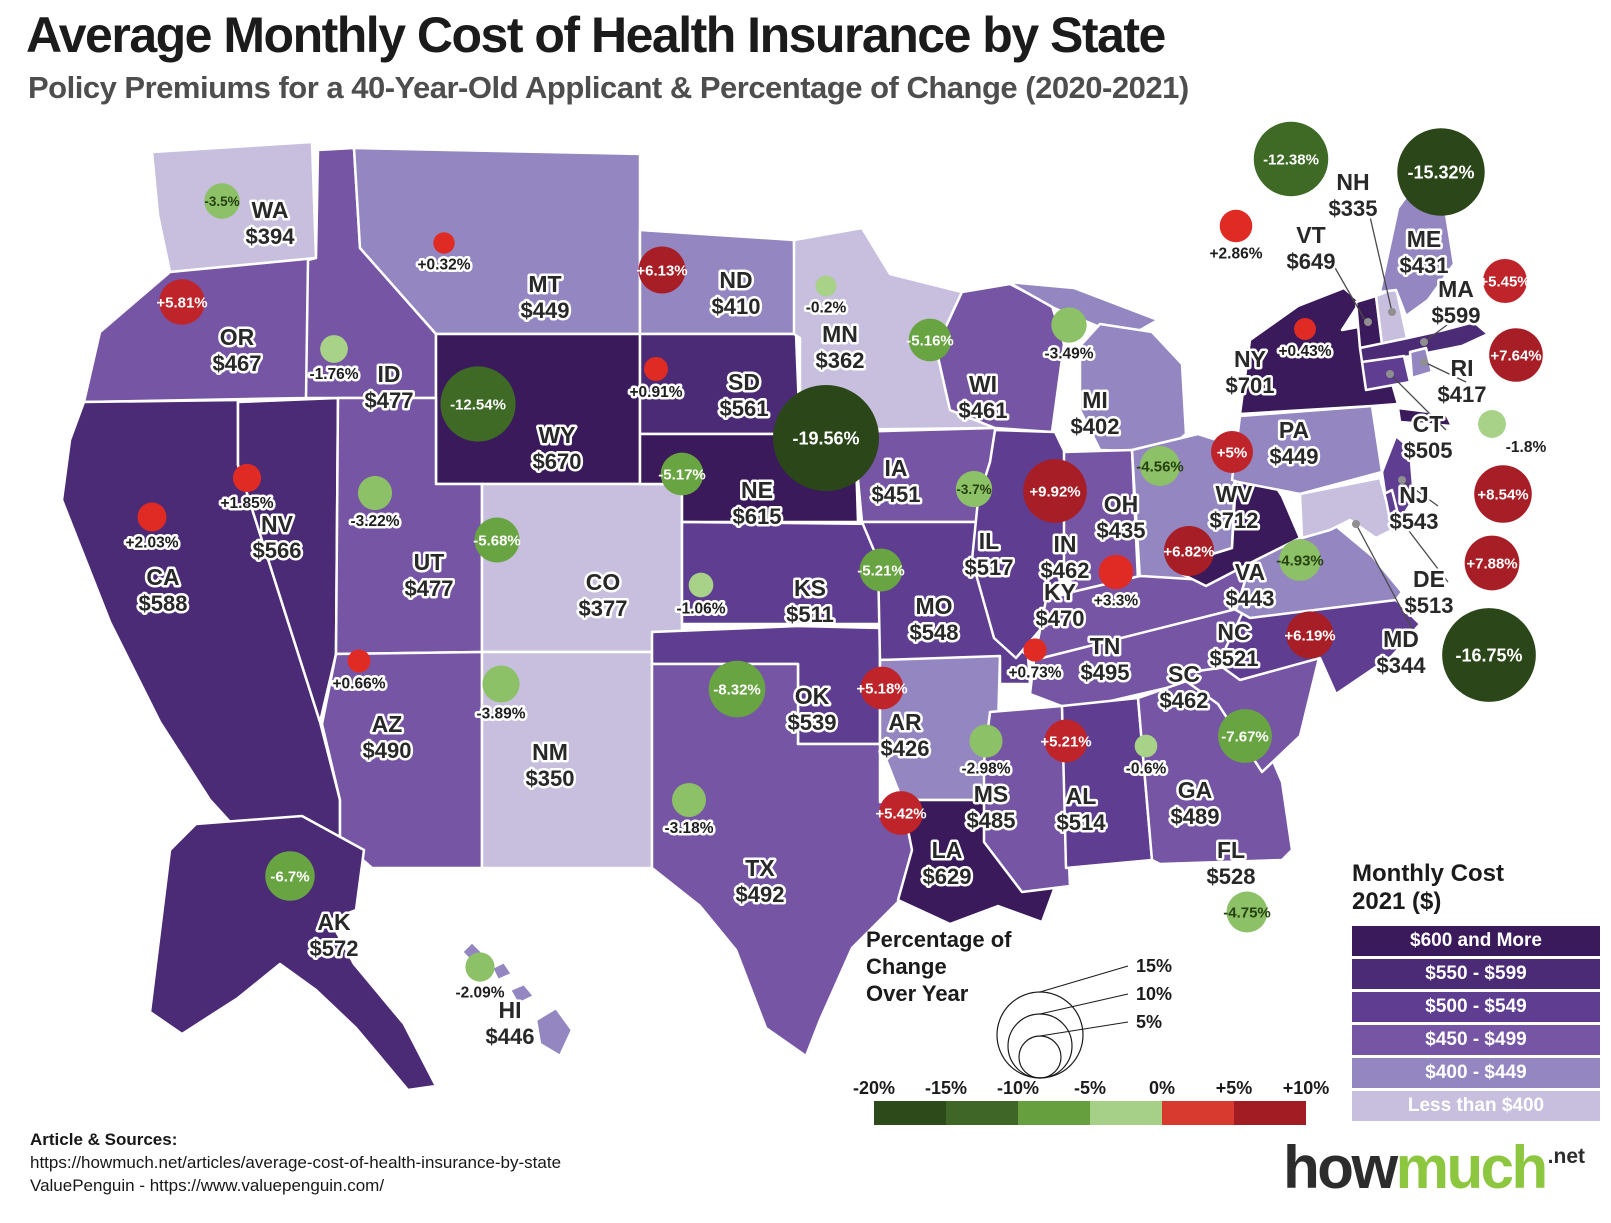  I want to click on state-abbr-mt: MT, so click(544, 284).